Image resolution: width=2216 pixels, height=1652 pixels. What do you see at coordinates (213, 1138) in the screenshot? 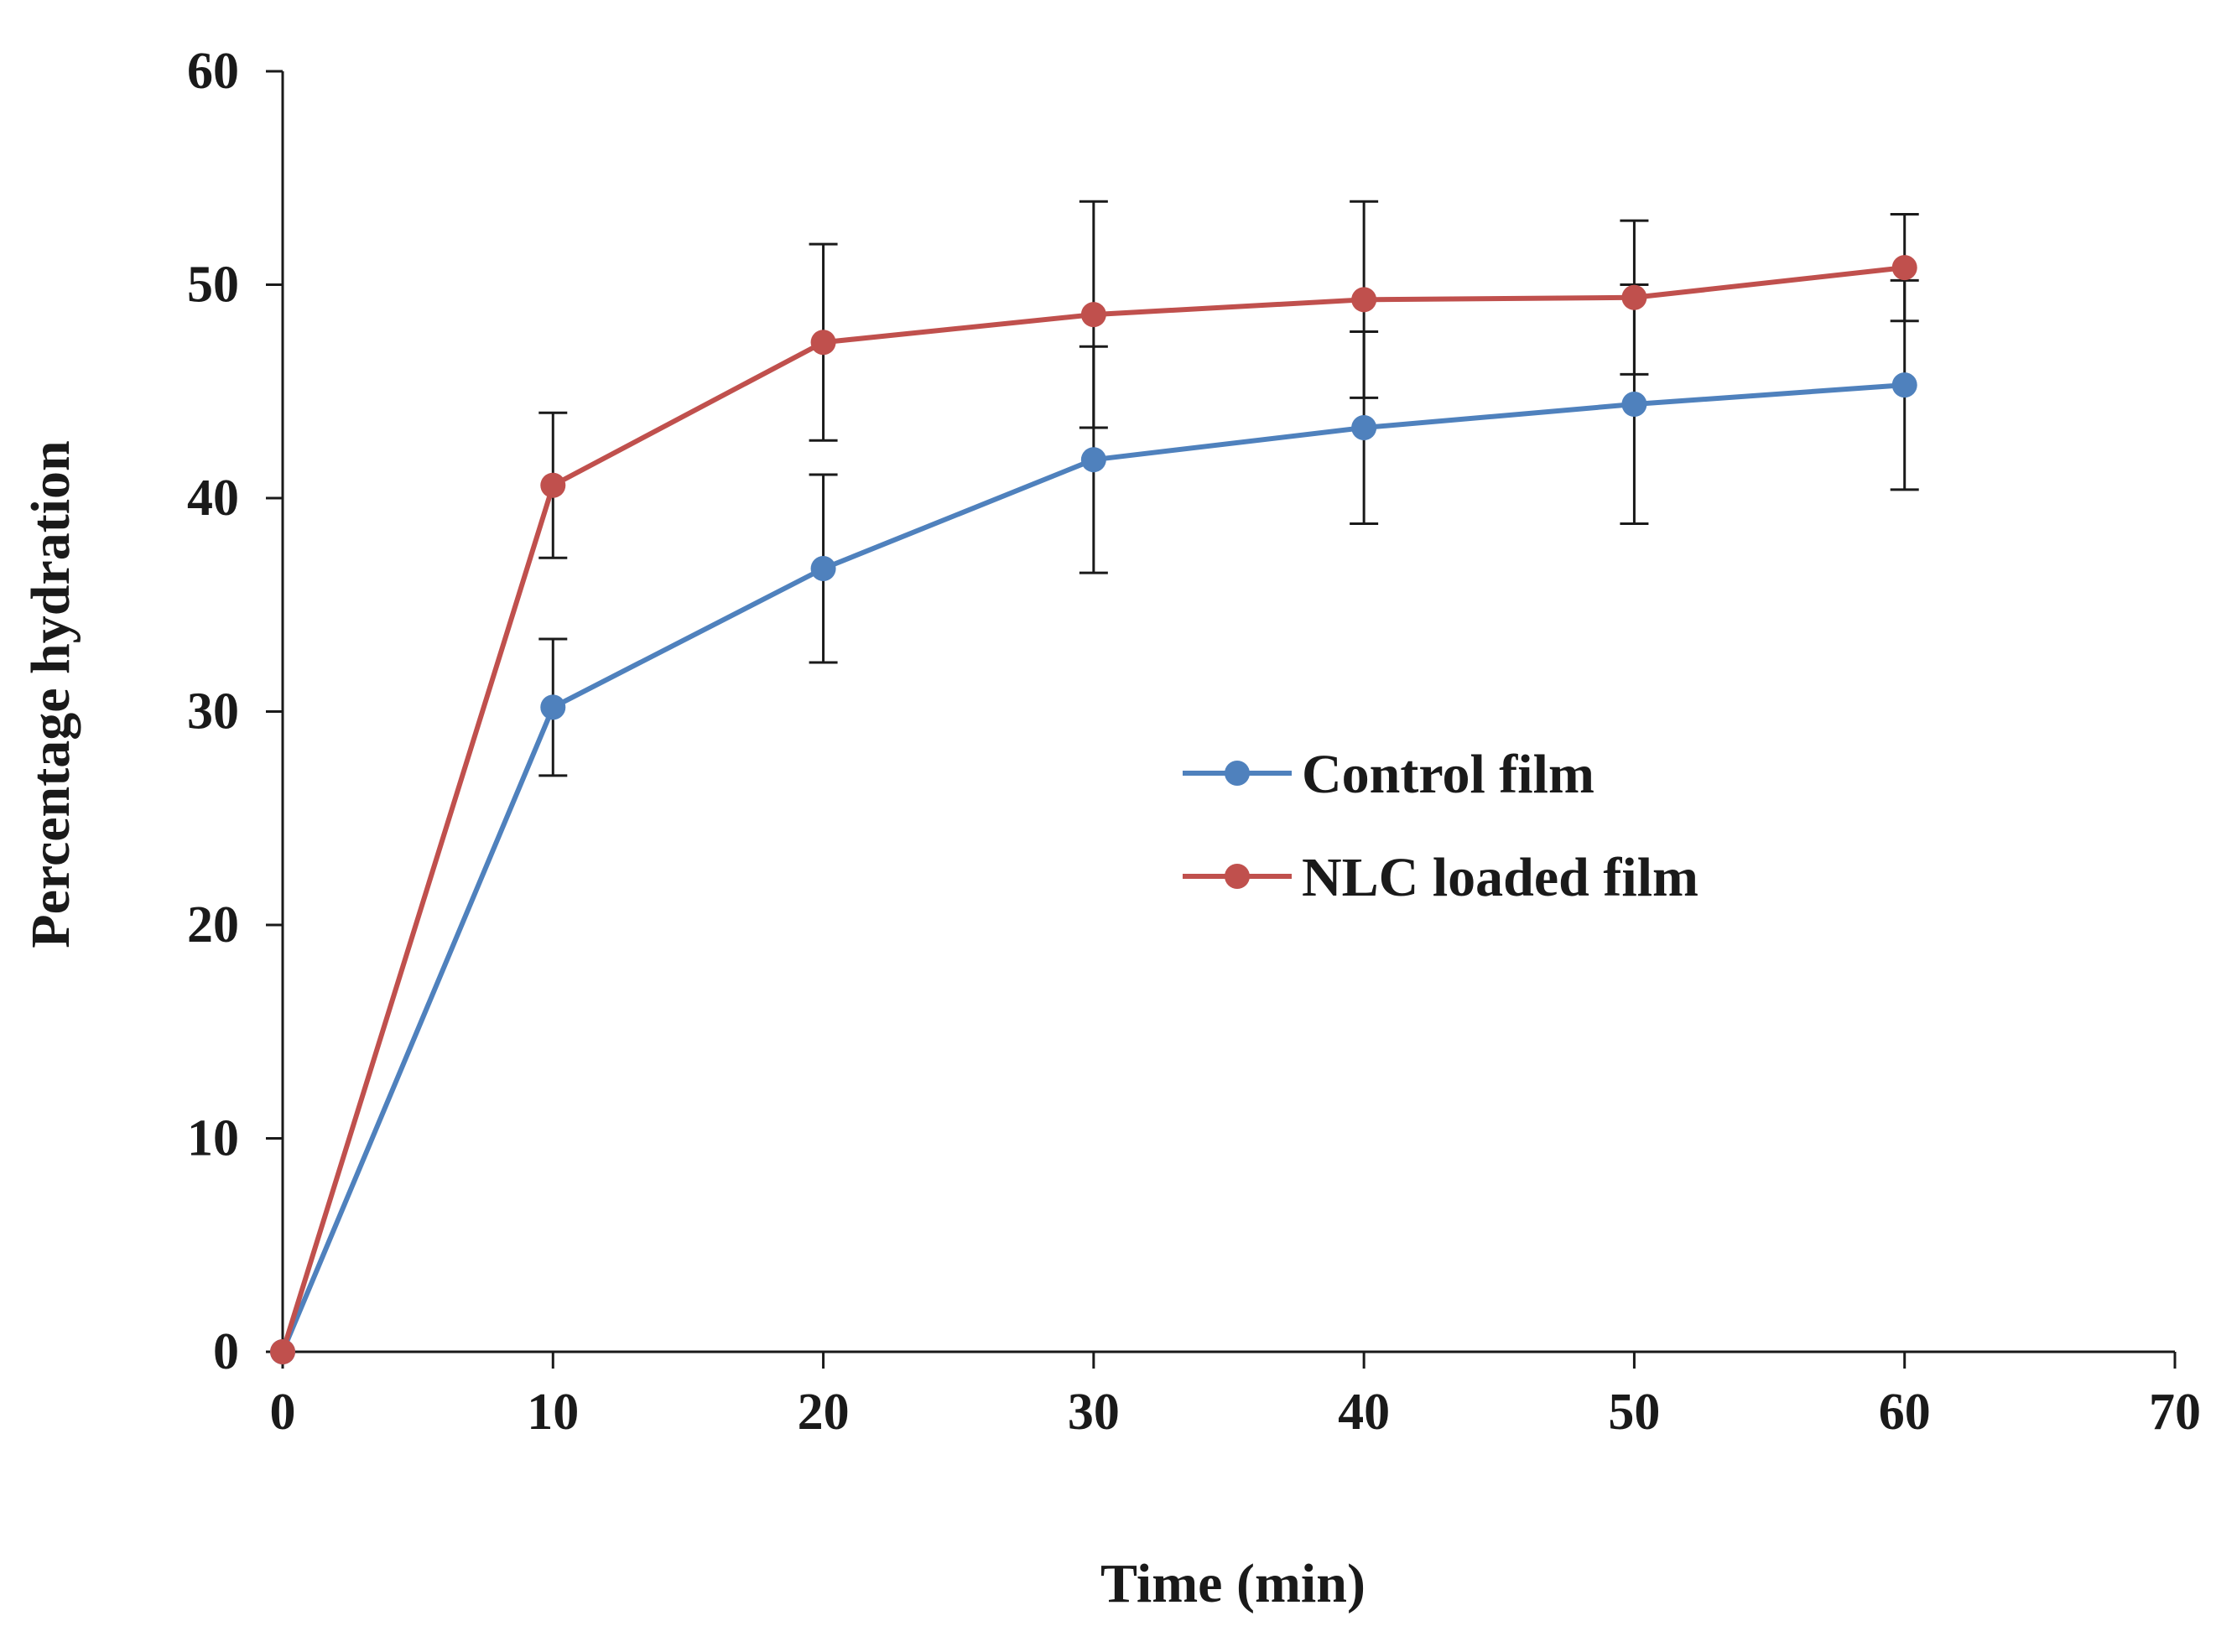
I see `y-tick-label: 10` at bounding box center [213, 1138].